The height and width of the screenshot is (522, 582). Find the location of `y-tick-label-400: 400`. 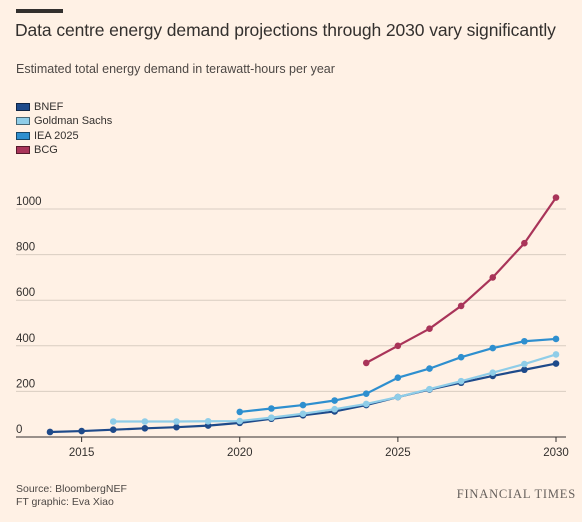

y-tick-label-400: 400 is located at coordinates (25, 339).